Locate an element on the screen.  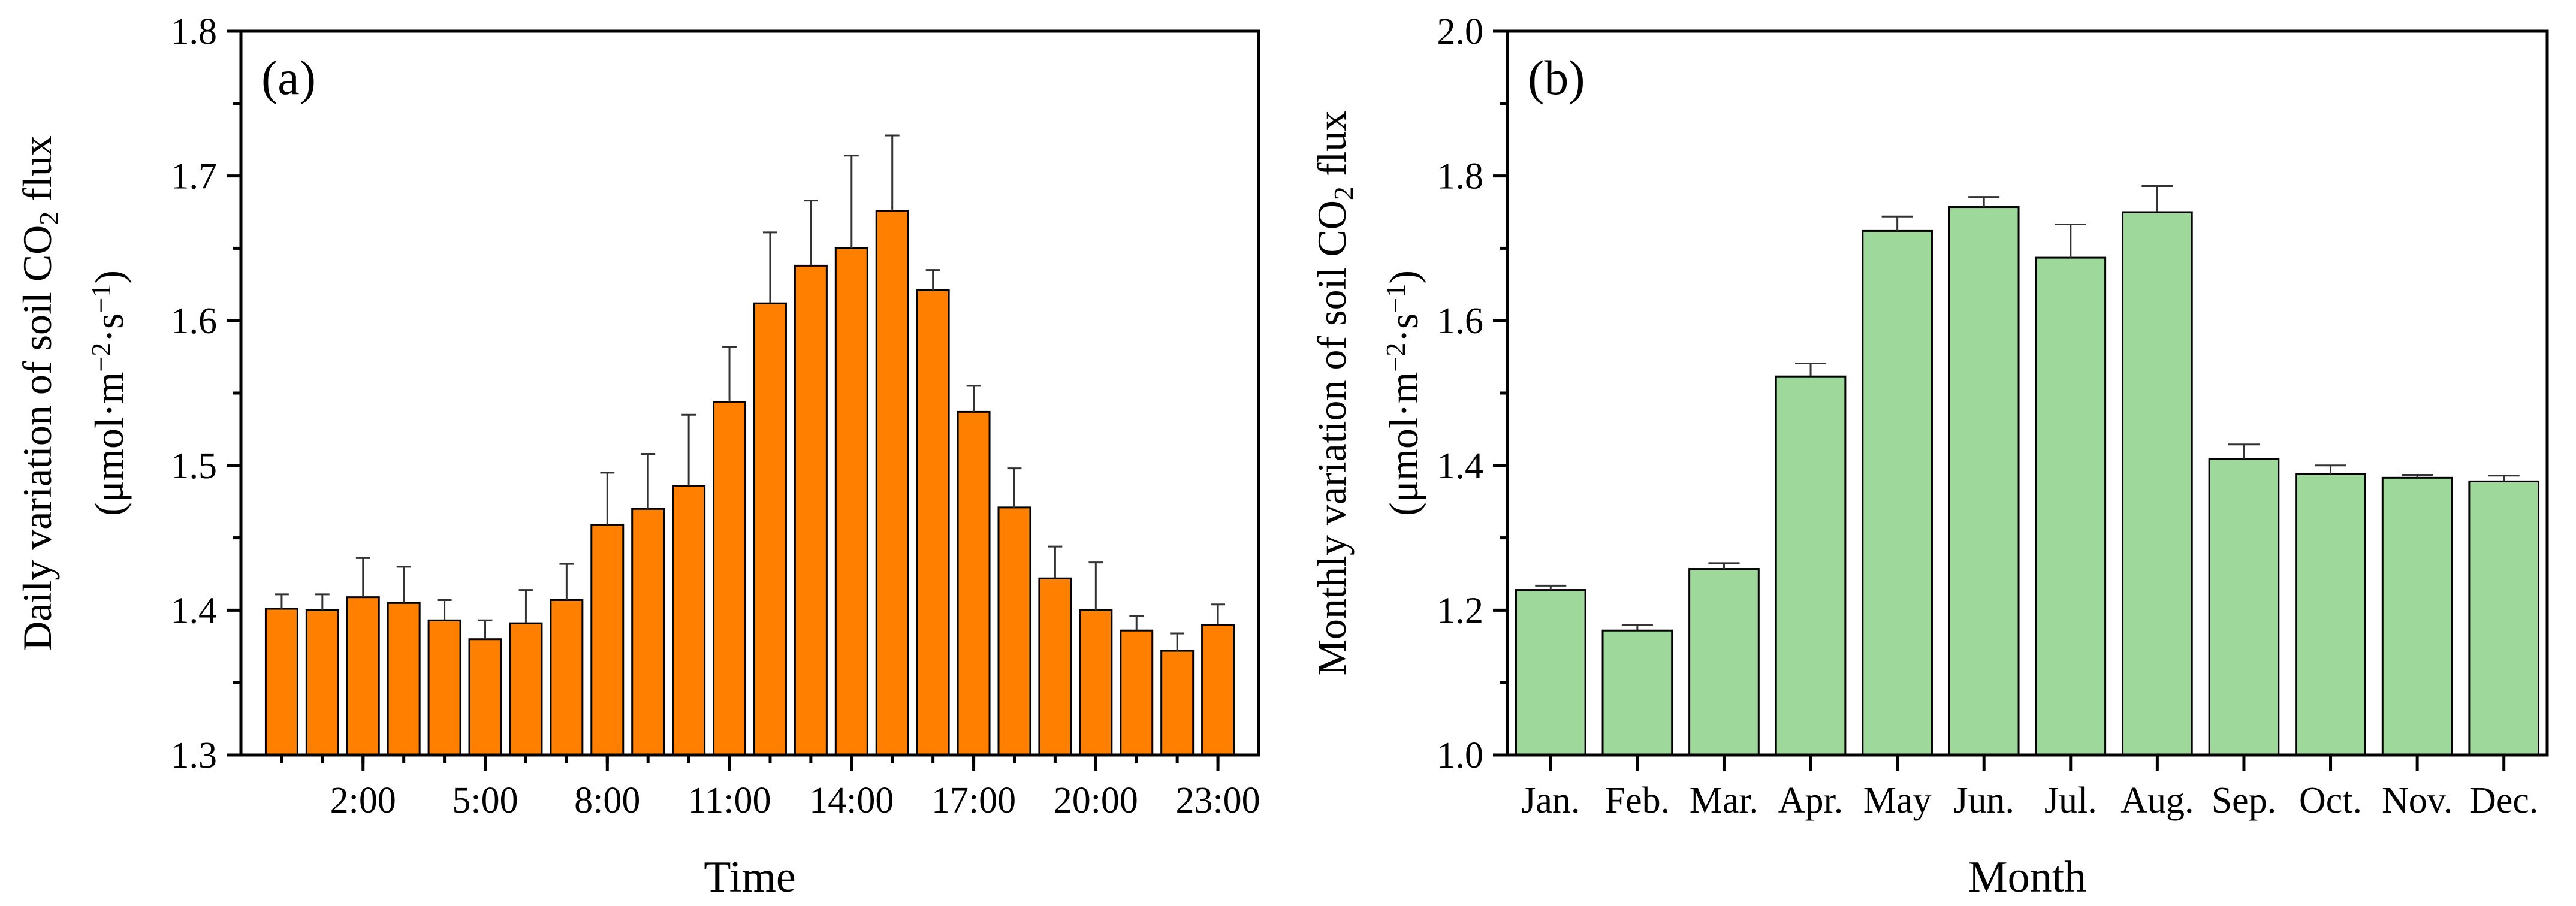
error-bar-18:00 is located at coordinates (1015, 487).